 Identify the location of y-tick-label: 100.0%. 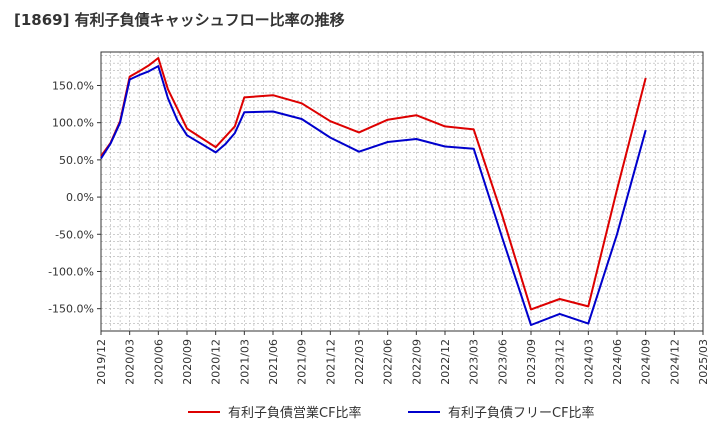
(73, 123).